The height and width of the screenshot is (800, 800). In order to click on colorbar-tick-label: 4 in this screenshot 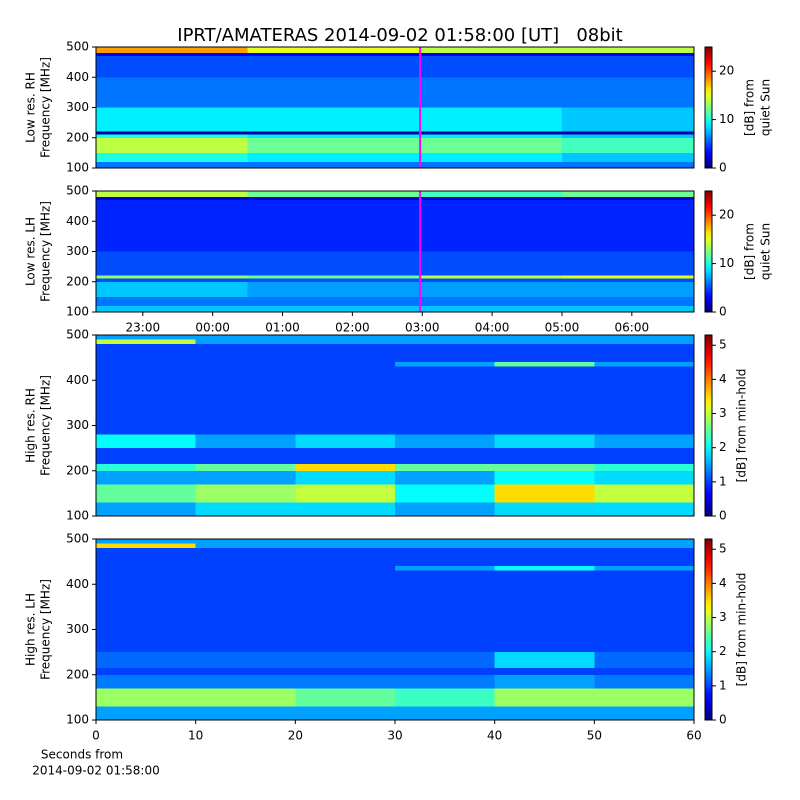, I will do `click(723, 583)`.